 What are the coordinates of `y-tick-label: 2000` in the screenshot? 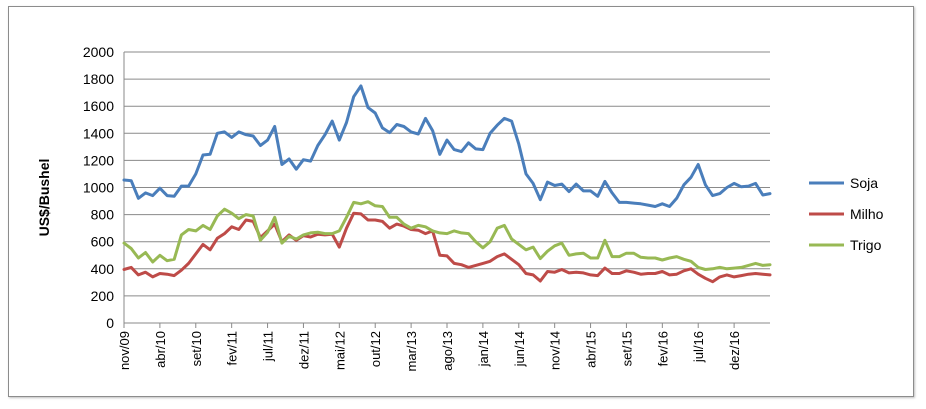 It's located at (98, 52).